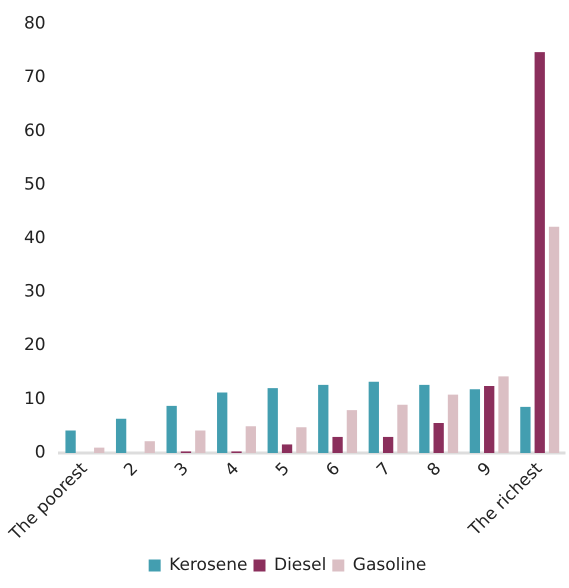 The image size is (569, 588). I want to click on y-tick-label: 40, so click(35, 238).